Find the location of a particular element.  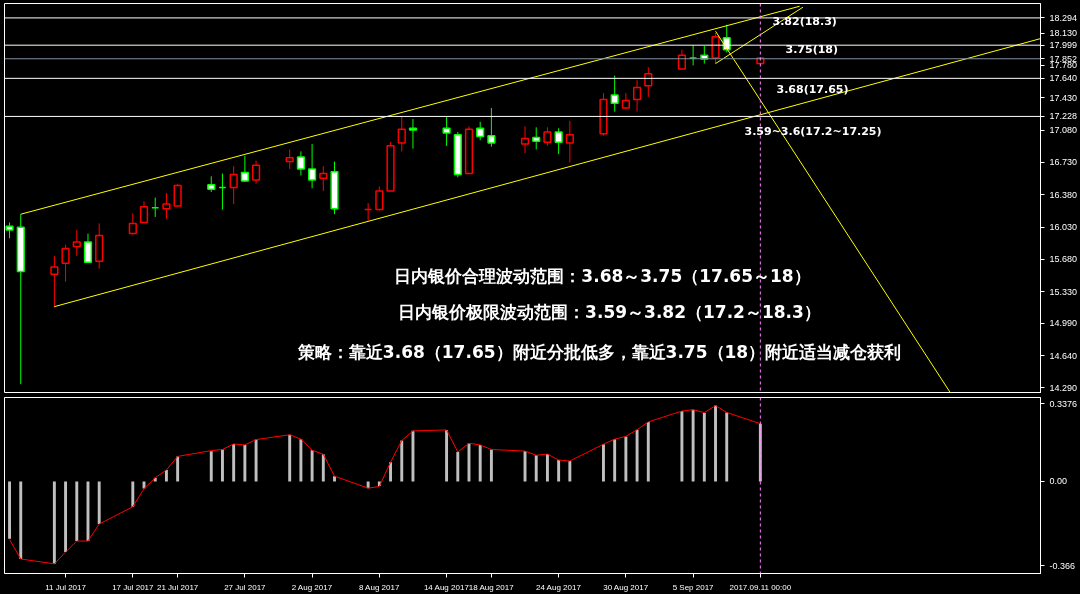

y-tick-label: 14.990 is located at coordinates (1063, 323).